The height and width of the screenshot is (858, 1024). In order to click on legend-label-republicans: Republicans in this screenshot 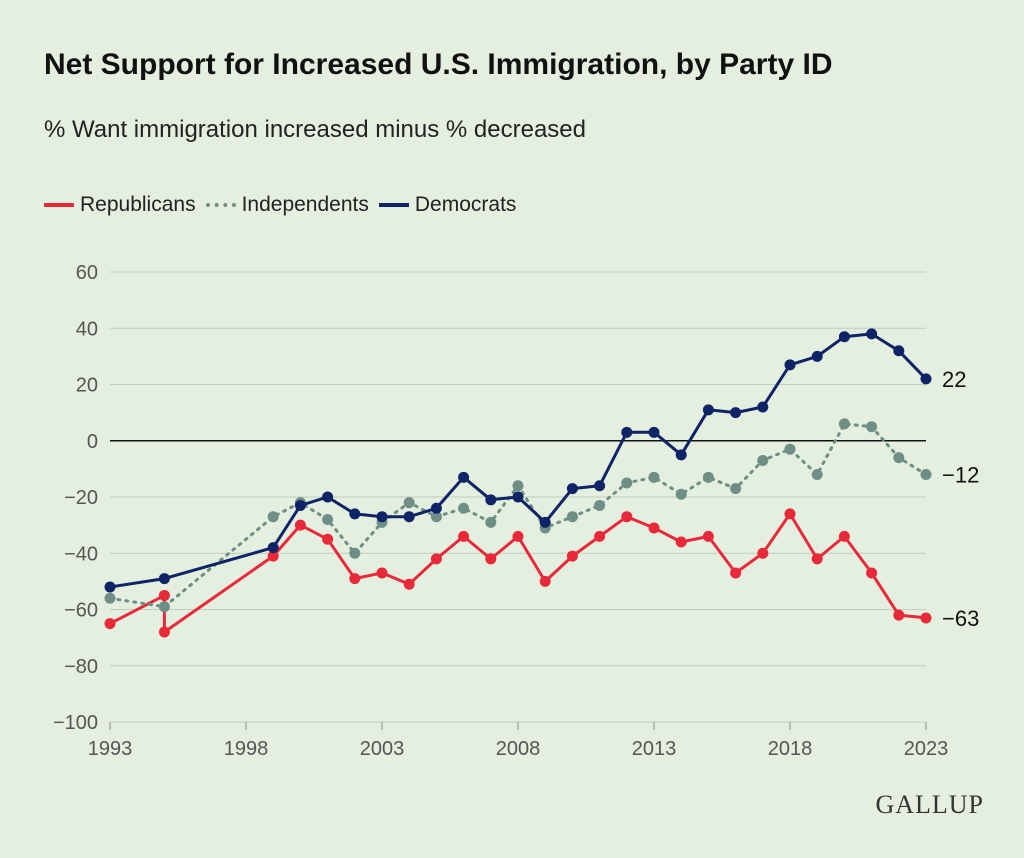, I will do `click(138, 204)`.